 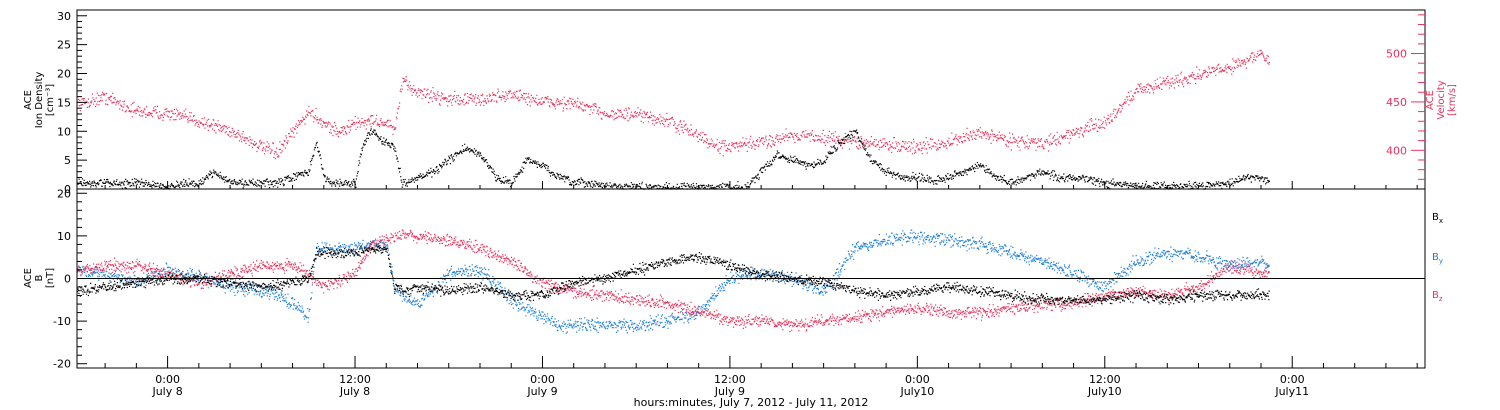 I want to click on b-tick-label: 0, so click(x=67, y=279).